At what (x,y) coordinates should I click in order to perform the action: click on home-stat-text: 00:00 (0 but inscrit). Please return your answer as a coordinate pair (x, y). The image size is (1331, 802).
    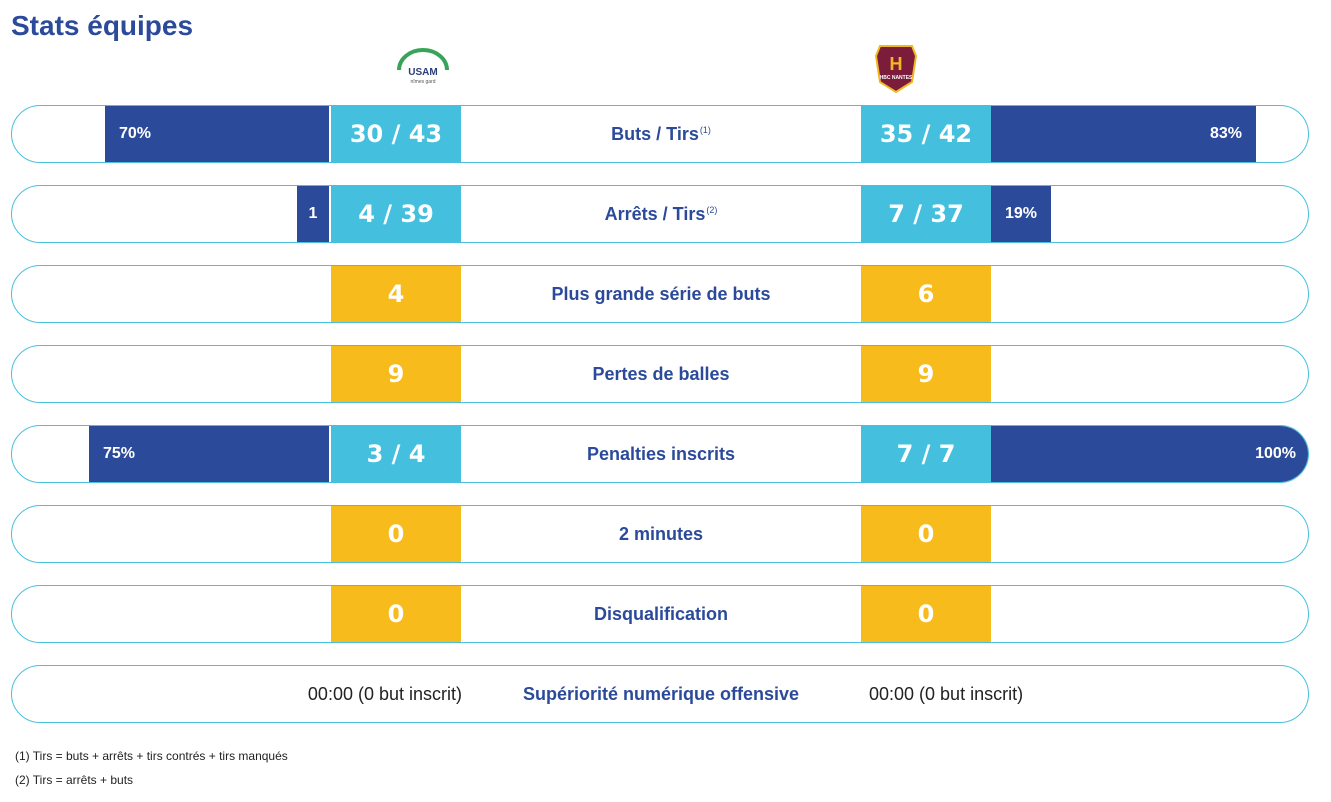
    Looking at the image, I should click on (384, 693).